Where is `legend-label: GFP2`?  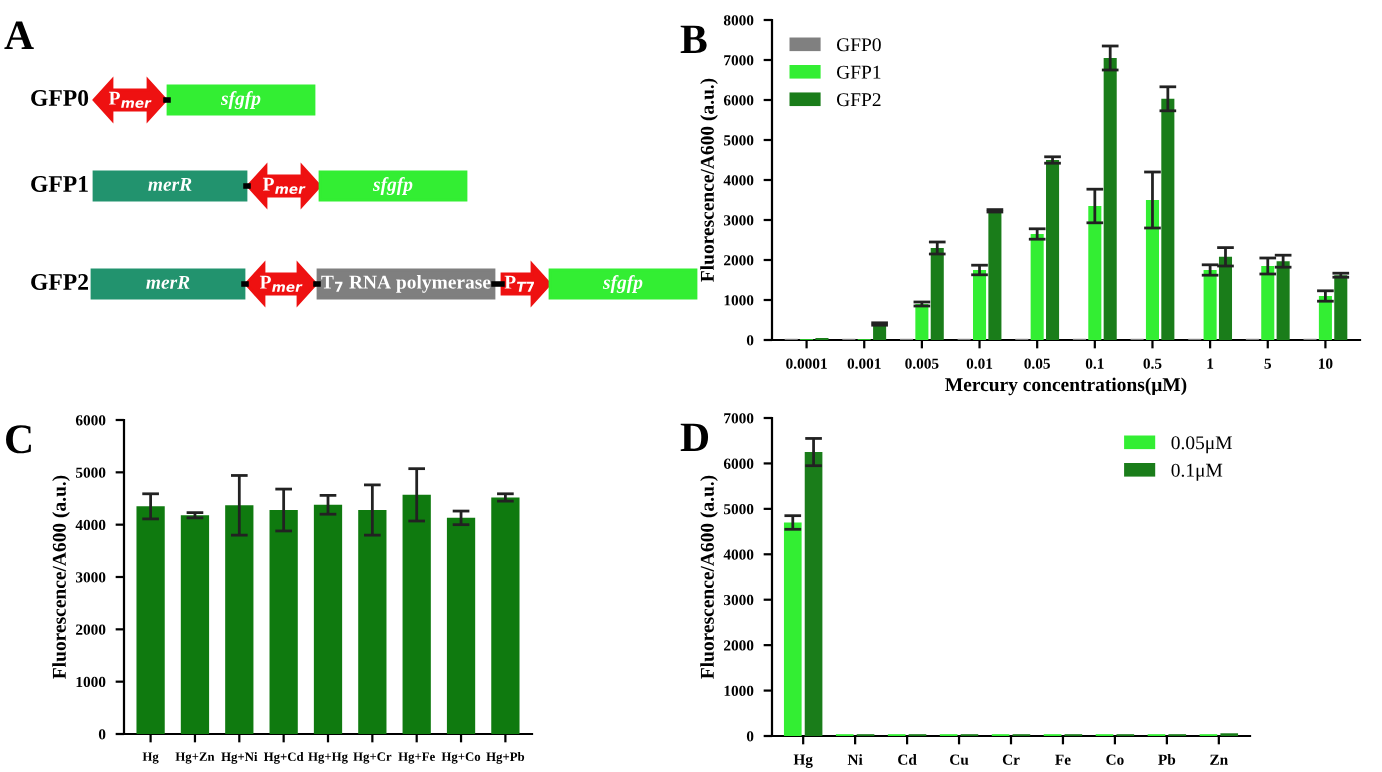
legend-label: GFP2 is located at coordinates (858, 100).